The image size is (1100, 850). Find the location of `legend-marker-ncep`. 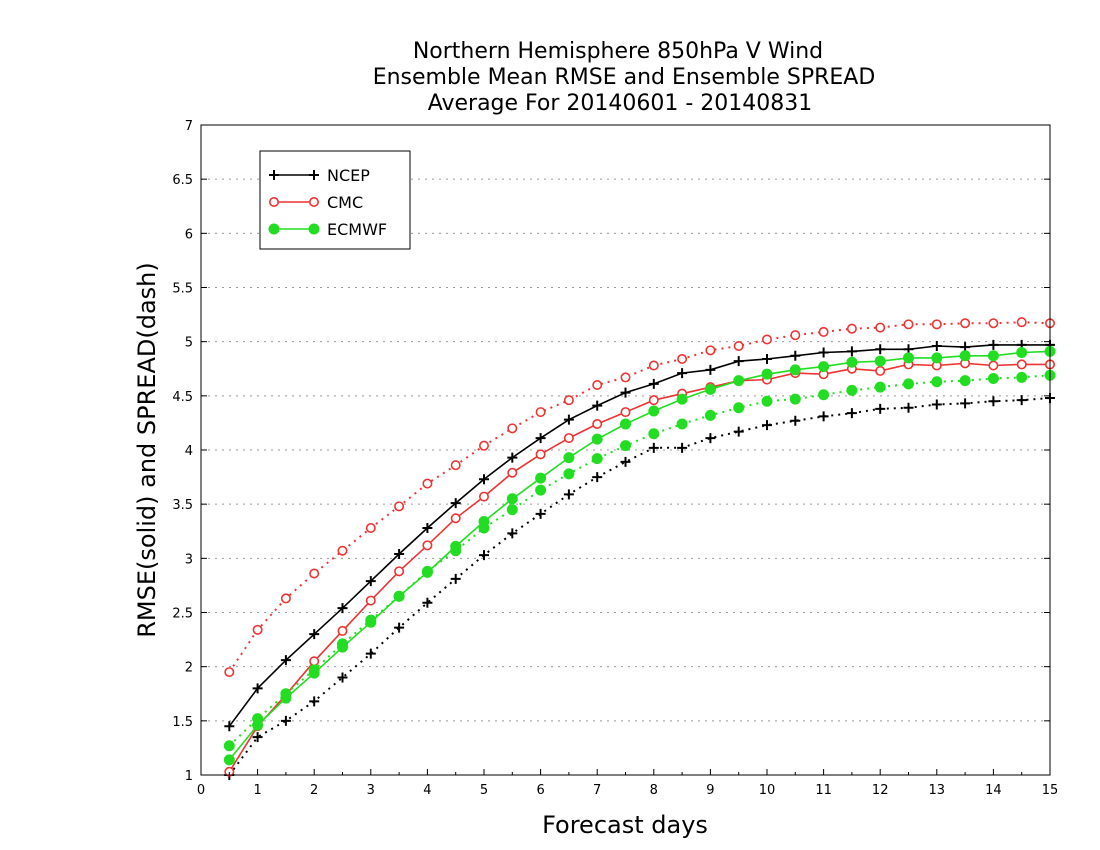

legend-marker-ncep is located at coordinates (314, 175).